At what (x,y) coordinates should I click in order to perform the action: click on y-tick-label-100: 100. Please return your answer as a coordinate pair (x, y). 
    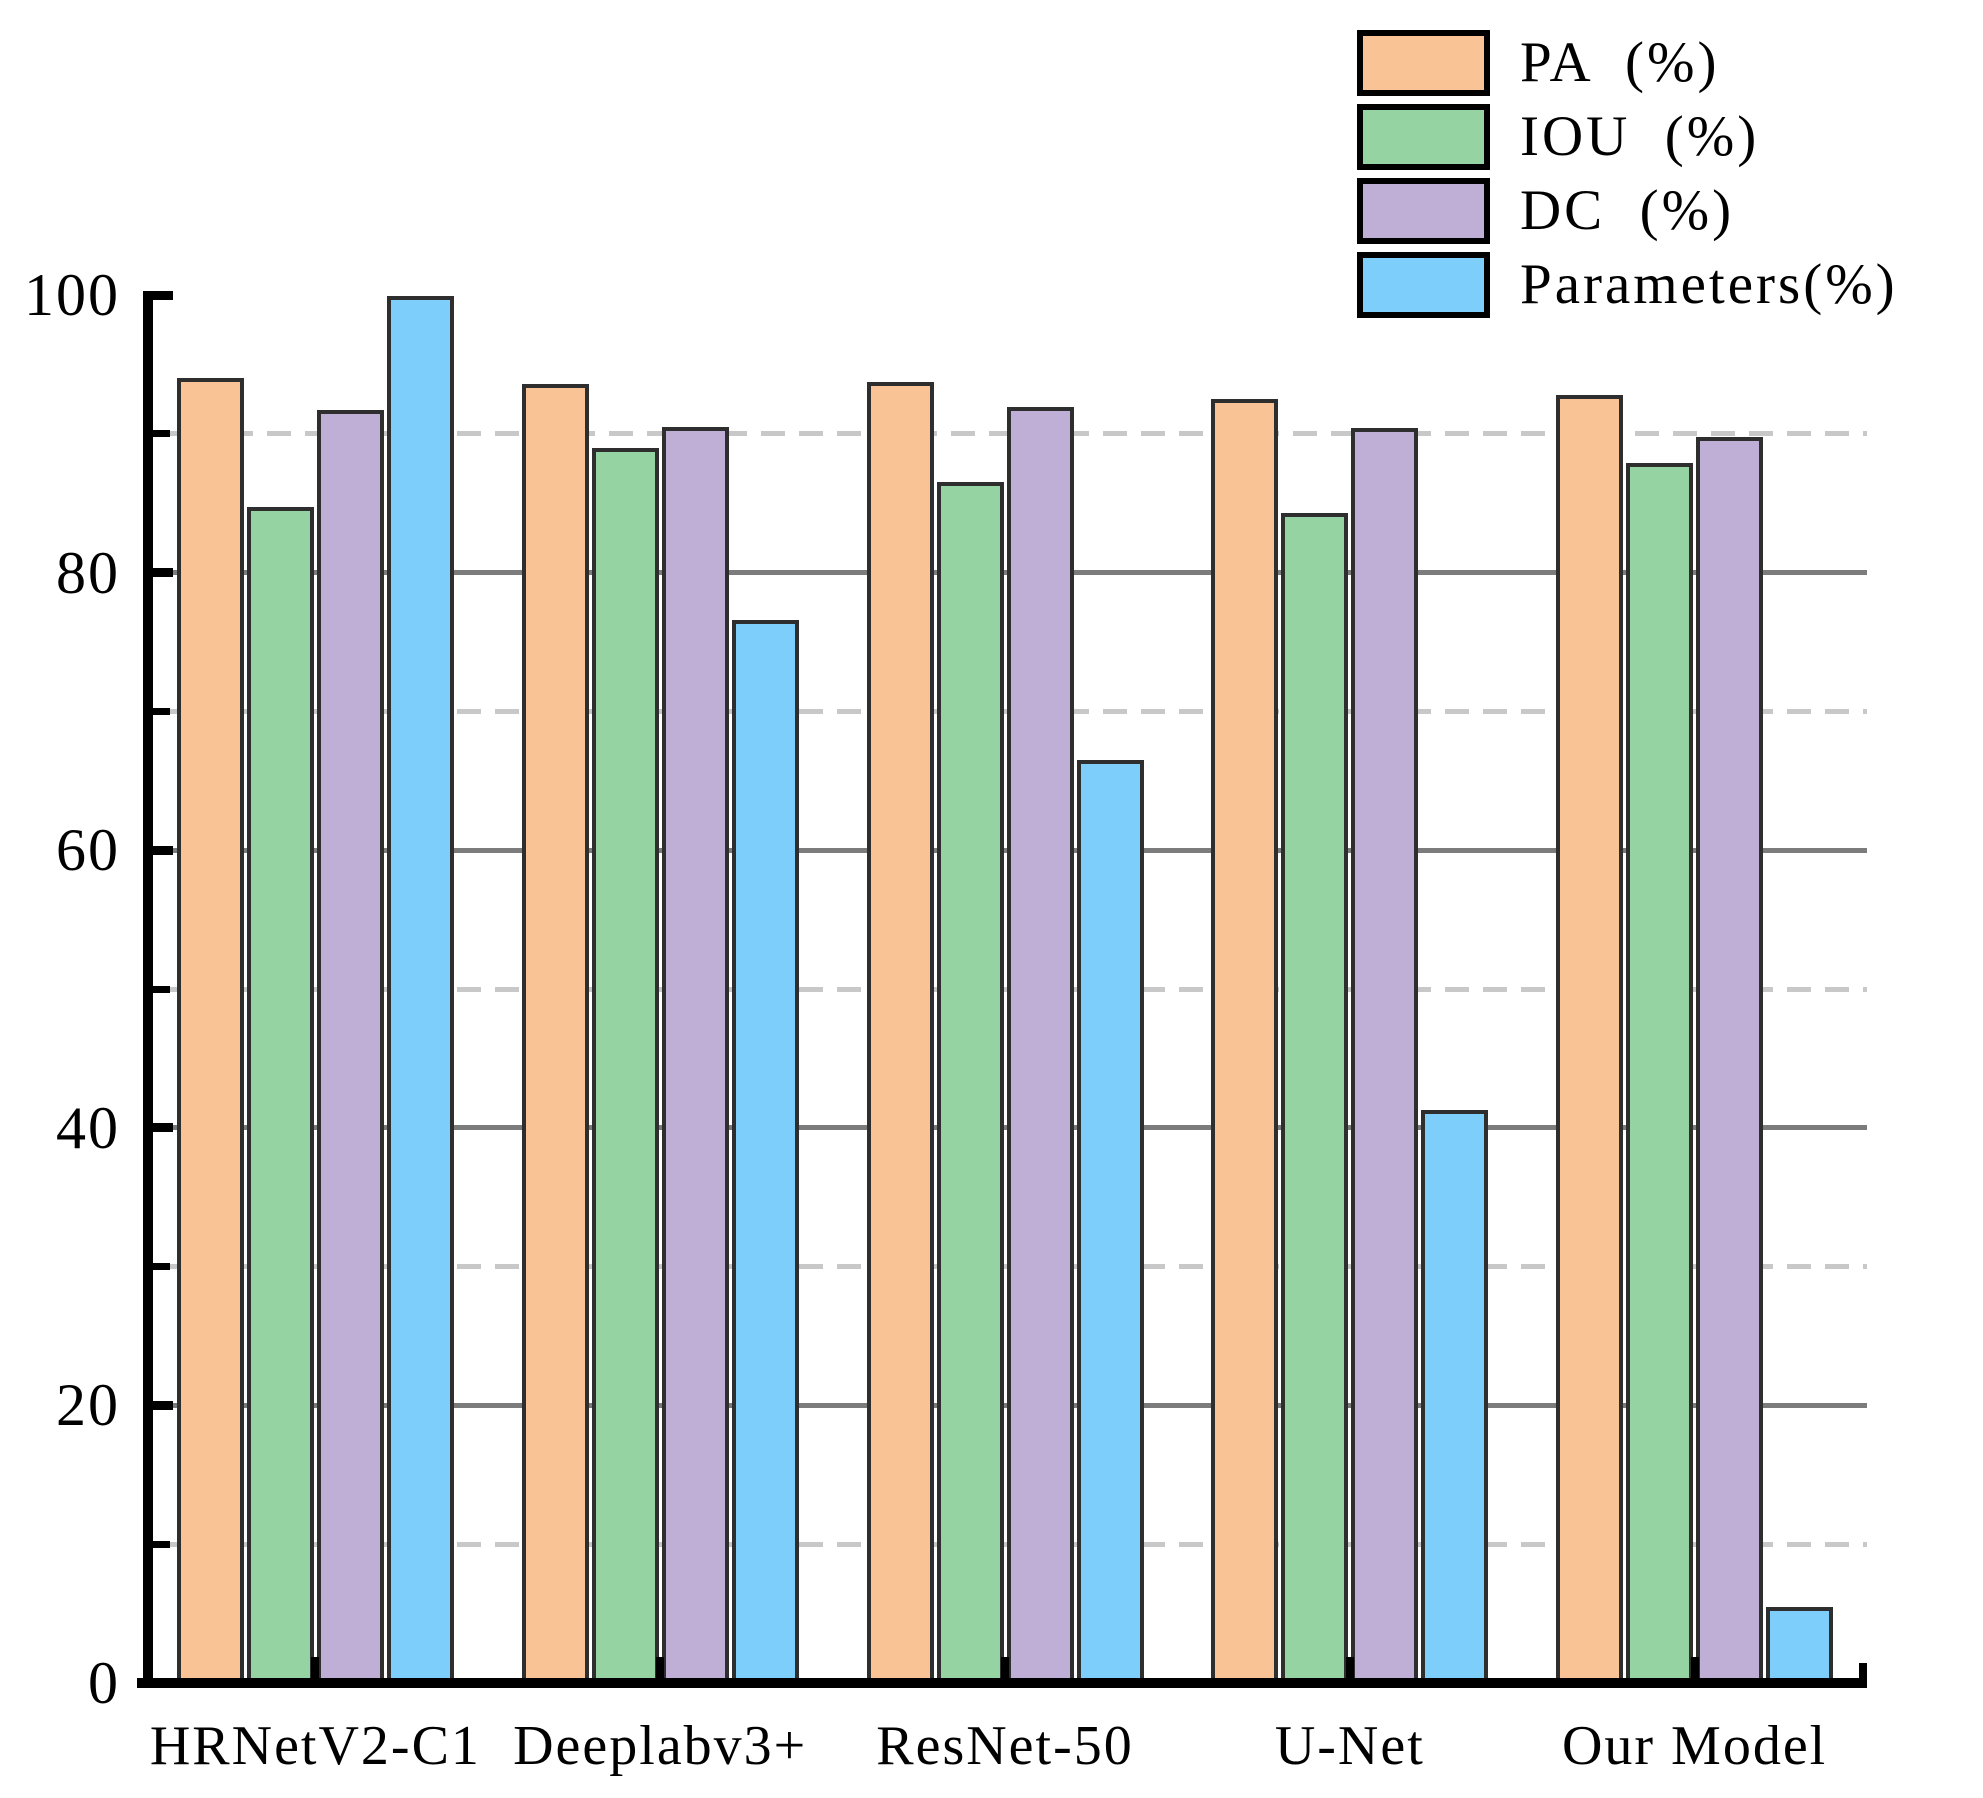
    Looking at the image, I should click on (72, 295).